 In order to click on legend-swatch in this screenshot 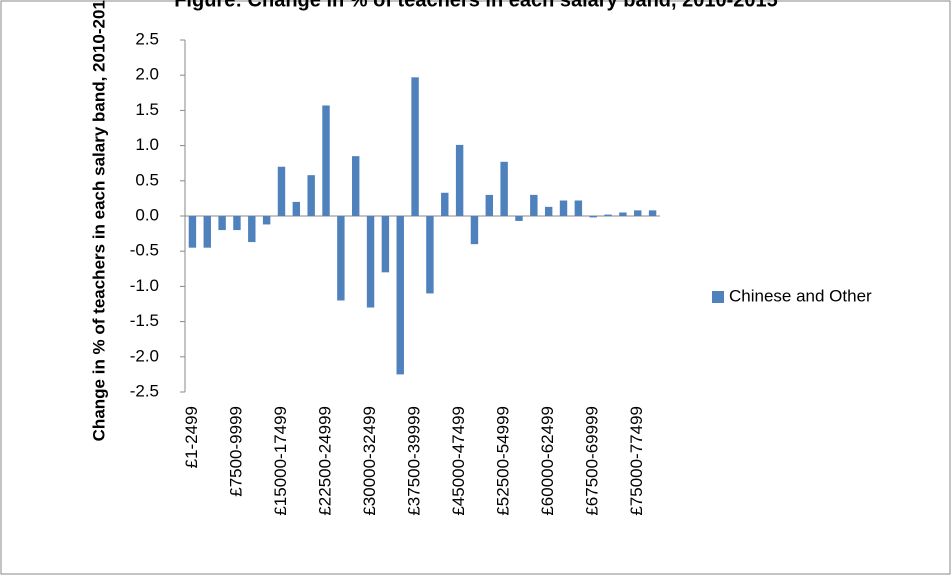, I will do `click(718, 297)`.